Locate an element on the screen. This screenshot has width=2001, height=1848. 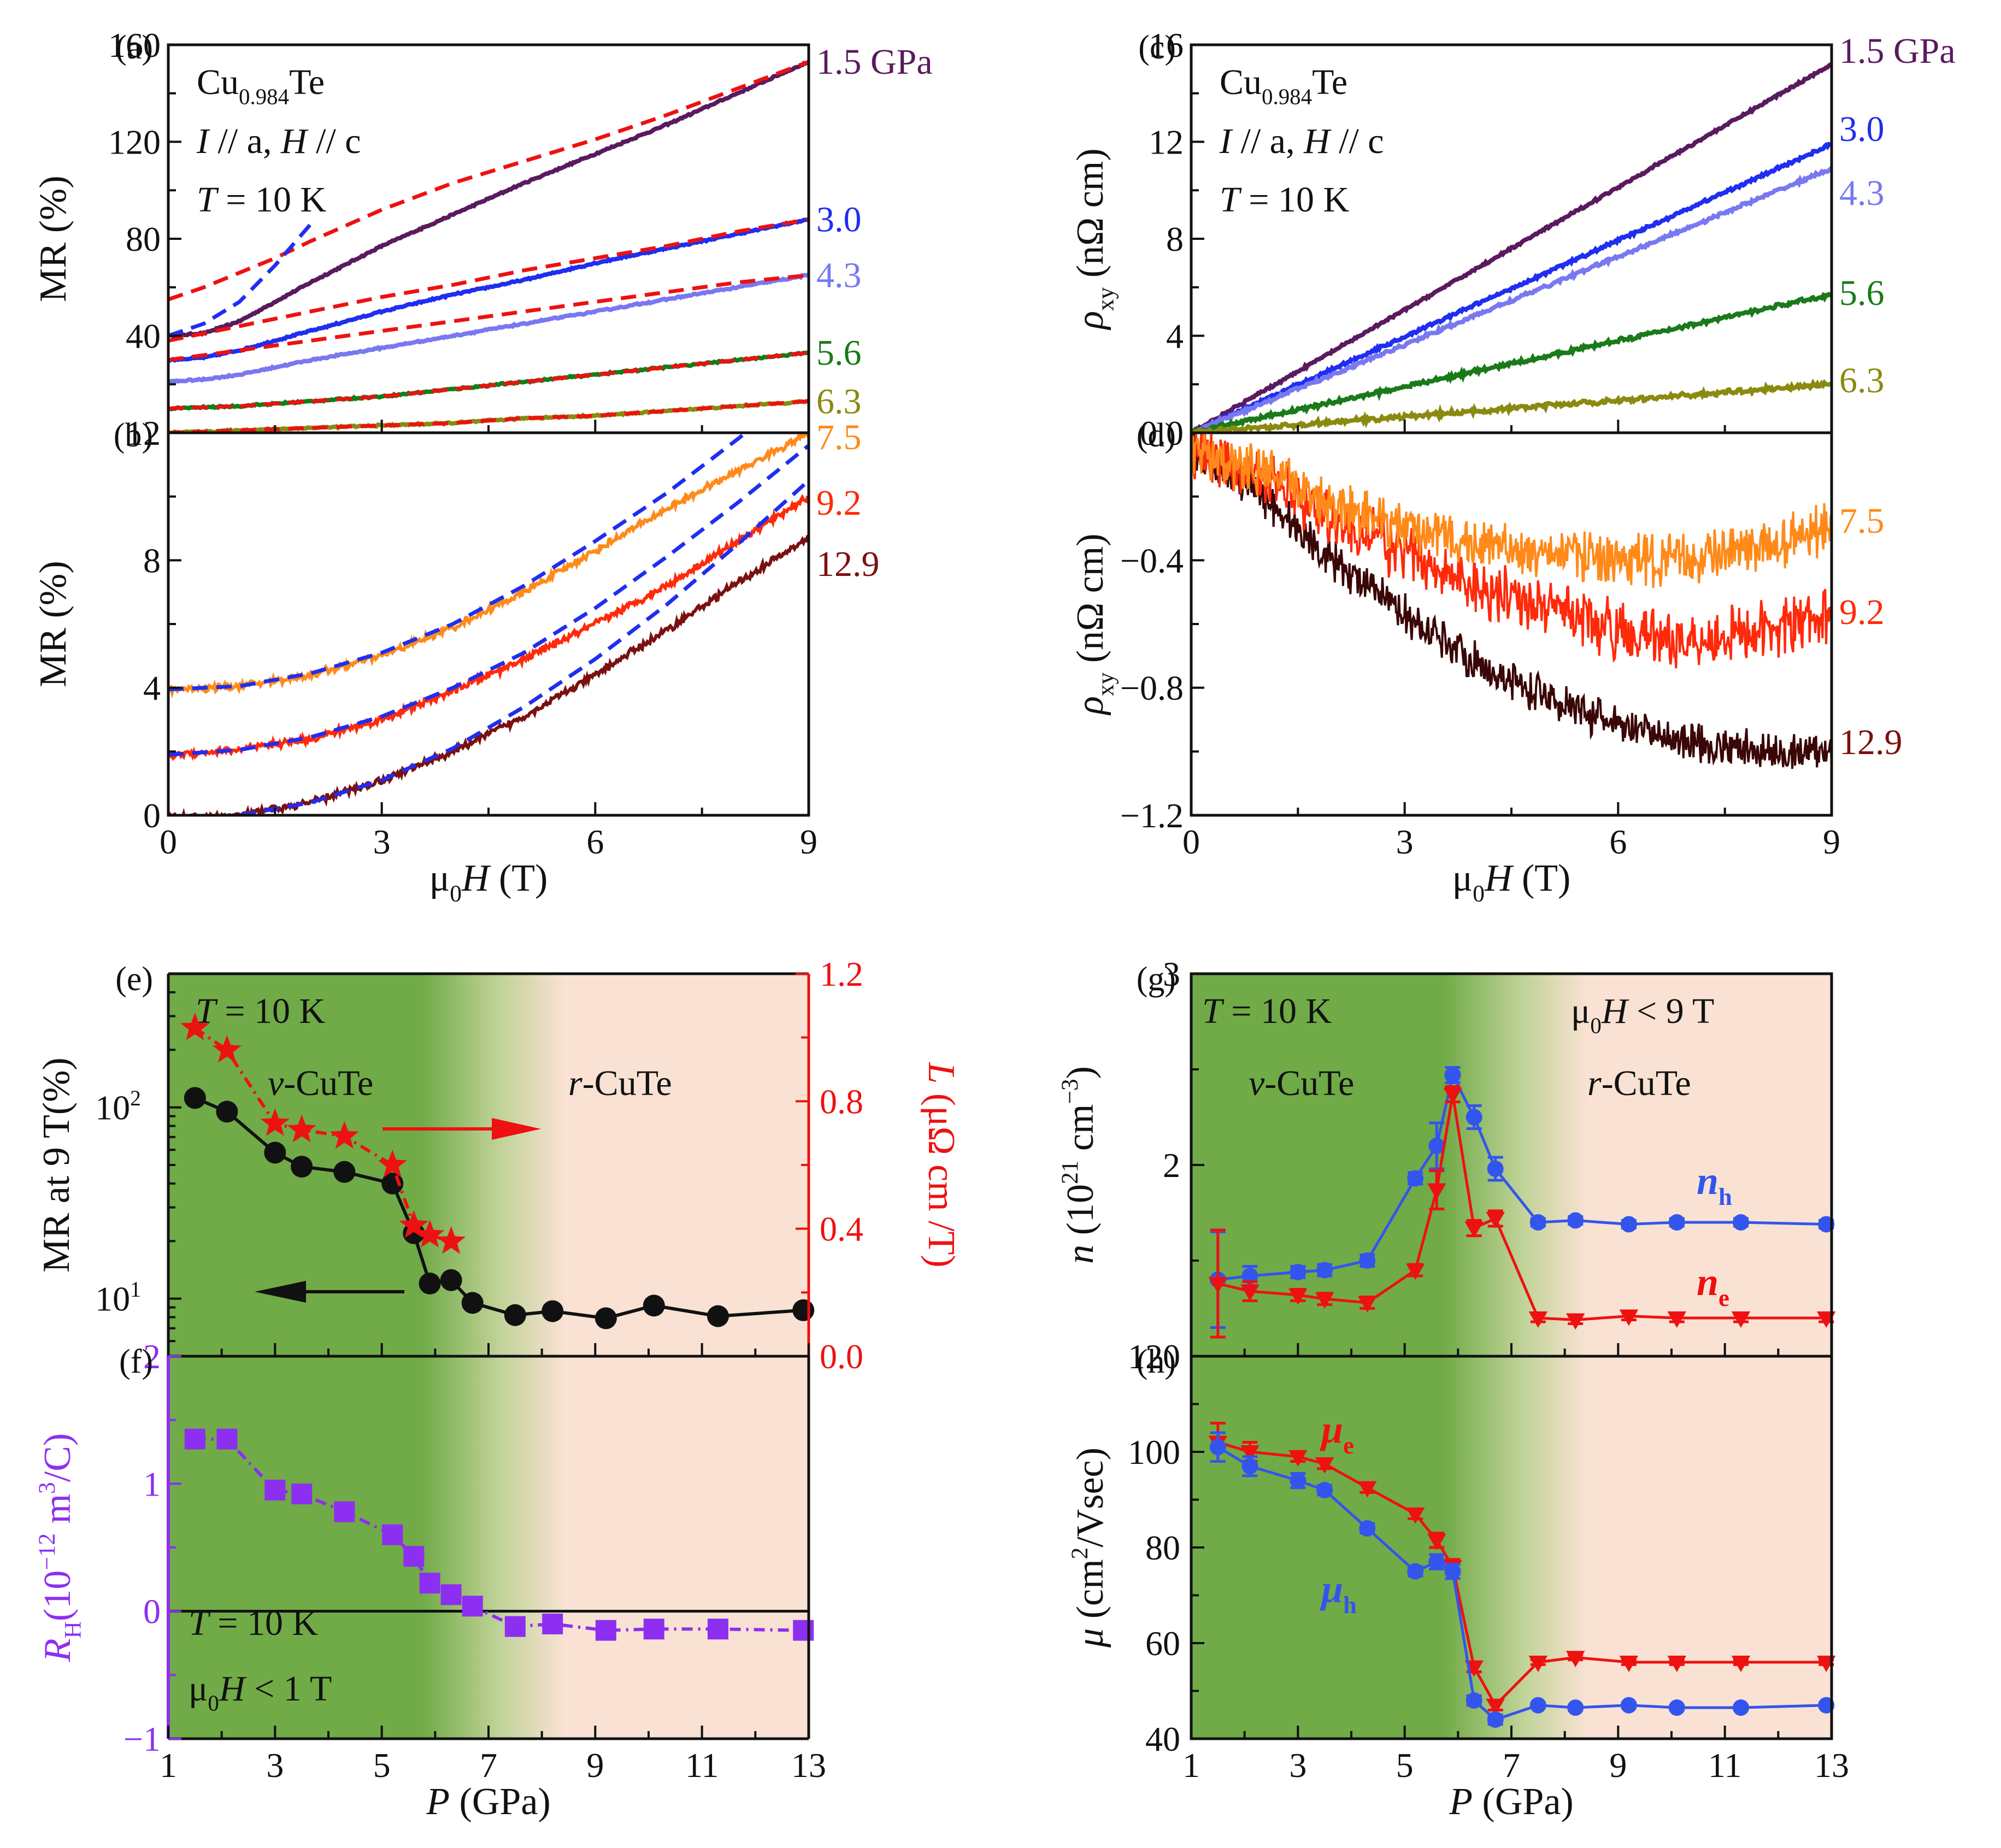
phase-label-v: v-CuTe is located at coordinates (321, 1083).